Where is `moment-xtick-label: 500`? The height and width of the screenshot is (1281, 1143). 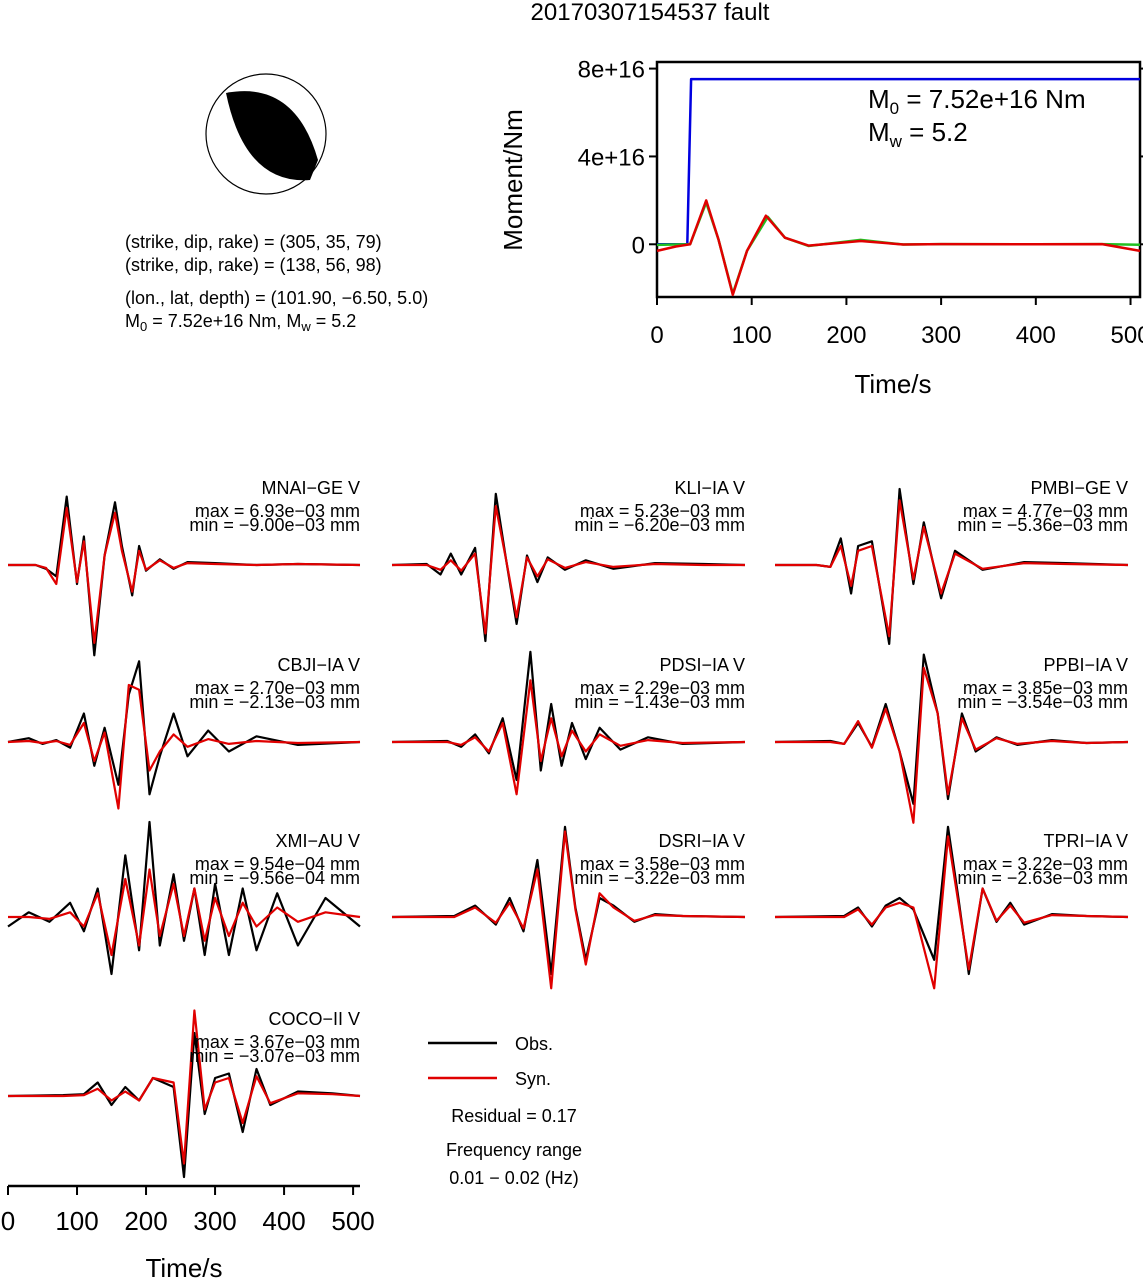 moment-xtick-label: 500 is located at coordinates (1127, 335).